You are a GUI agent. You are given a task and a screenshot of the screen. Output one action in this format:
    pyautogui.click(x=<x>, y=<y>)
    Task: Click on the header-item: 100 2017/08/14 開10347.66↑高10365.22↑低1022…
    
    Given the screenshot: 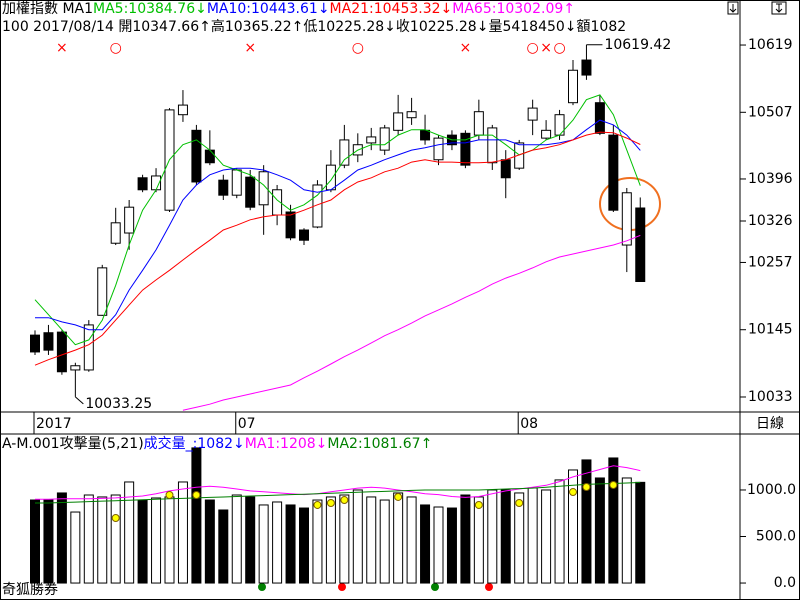 What is the action you would take?
    pyautogui.click(x=314, y=27)
    